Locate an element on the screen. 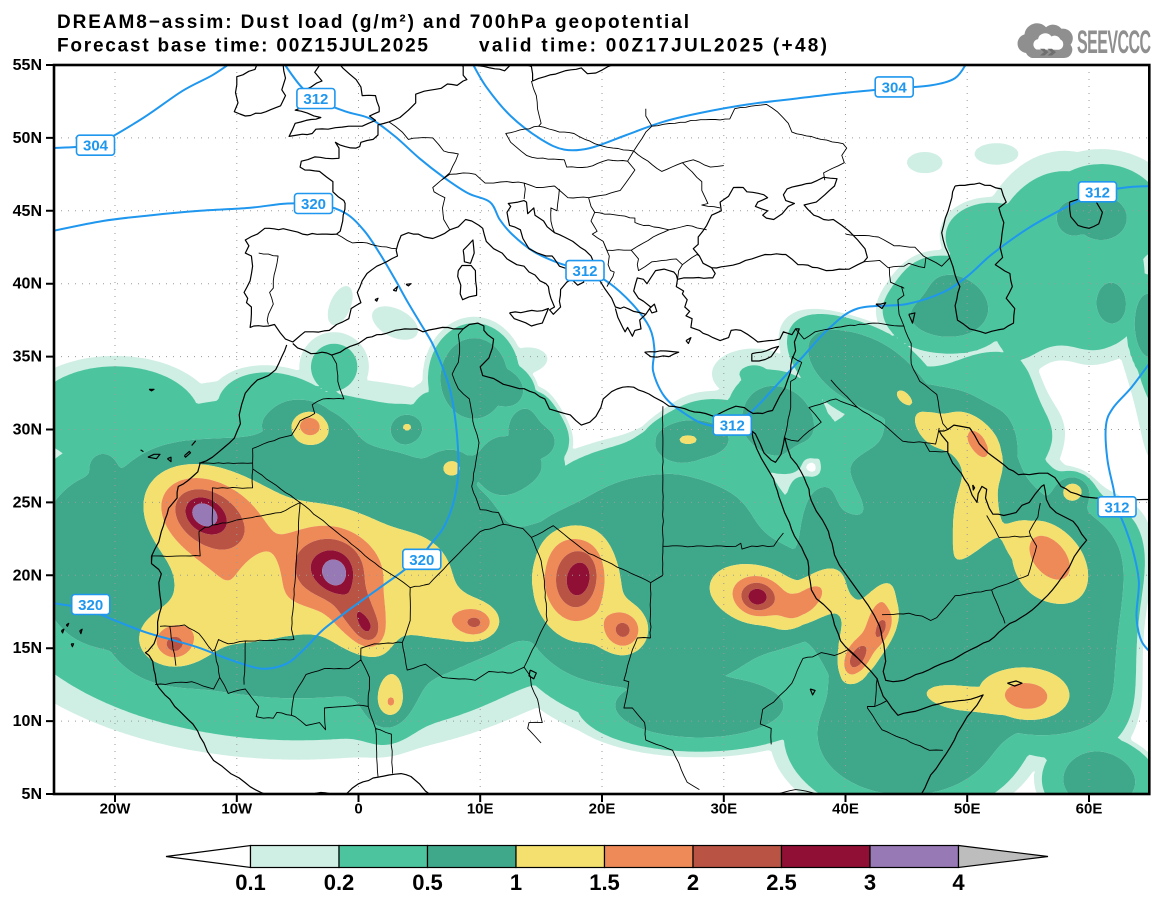 The image size is (1165, 912). svg-text: SEEVCCC is located at coordinates (1114, 42).